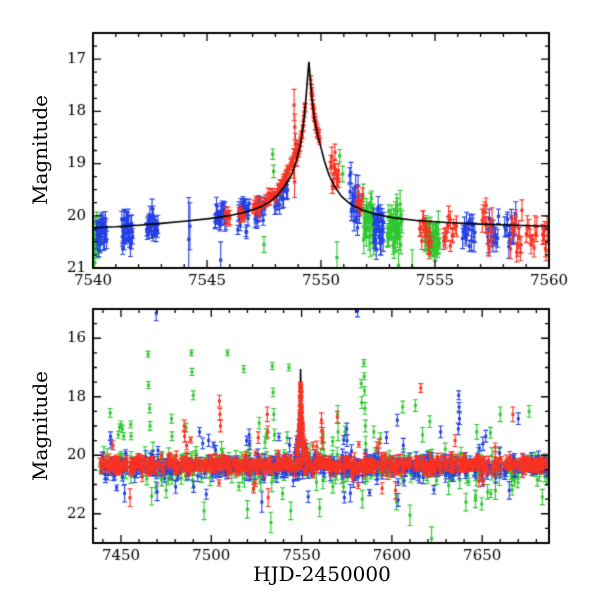 This screenshot has width=600, height=600. I want to click on y-axis-label-top: Magnitude, so click(40, 150).